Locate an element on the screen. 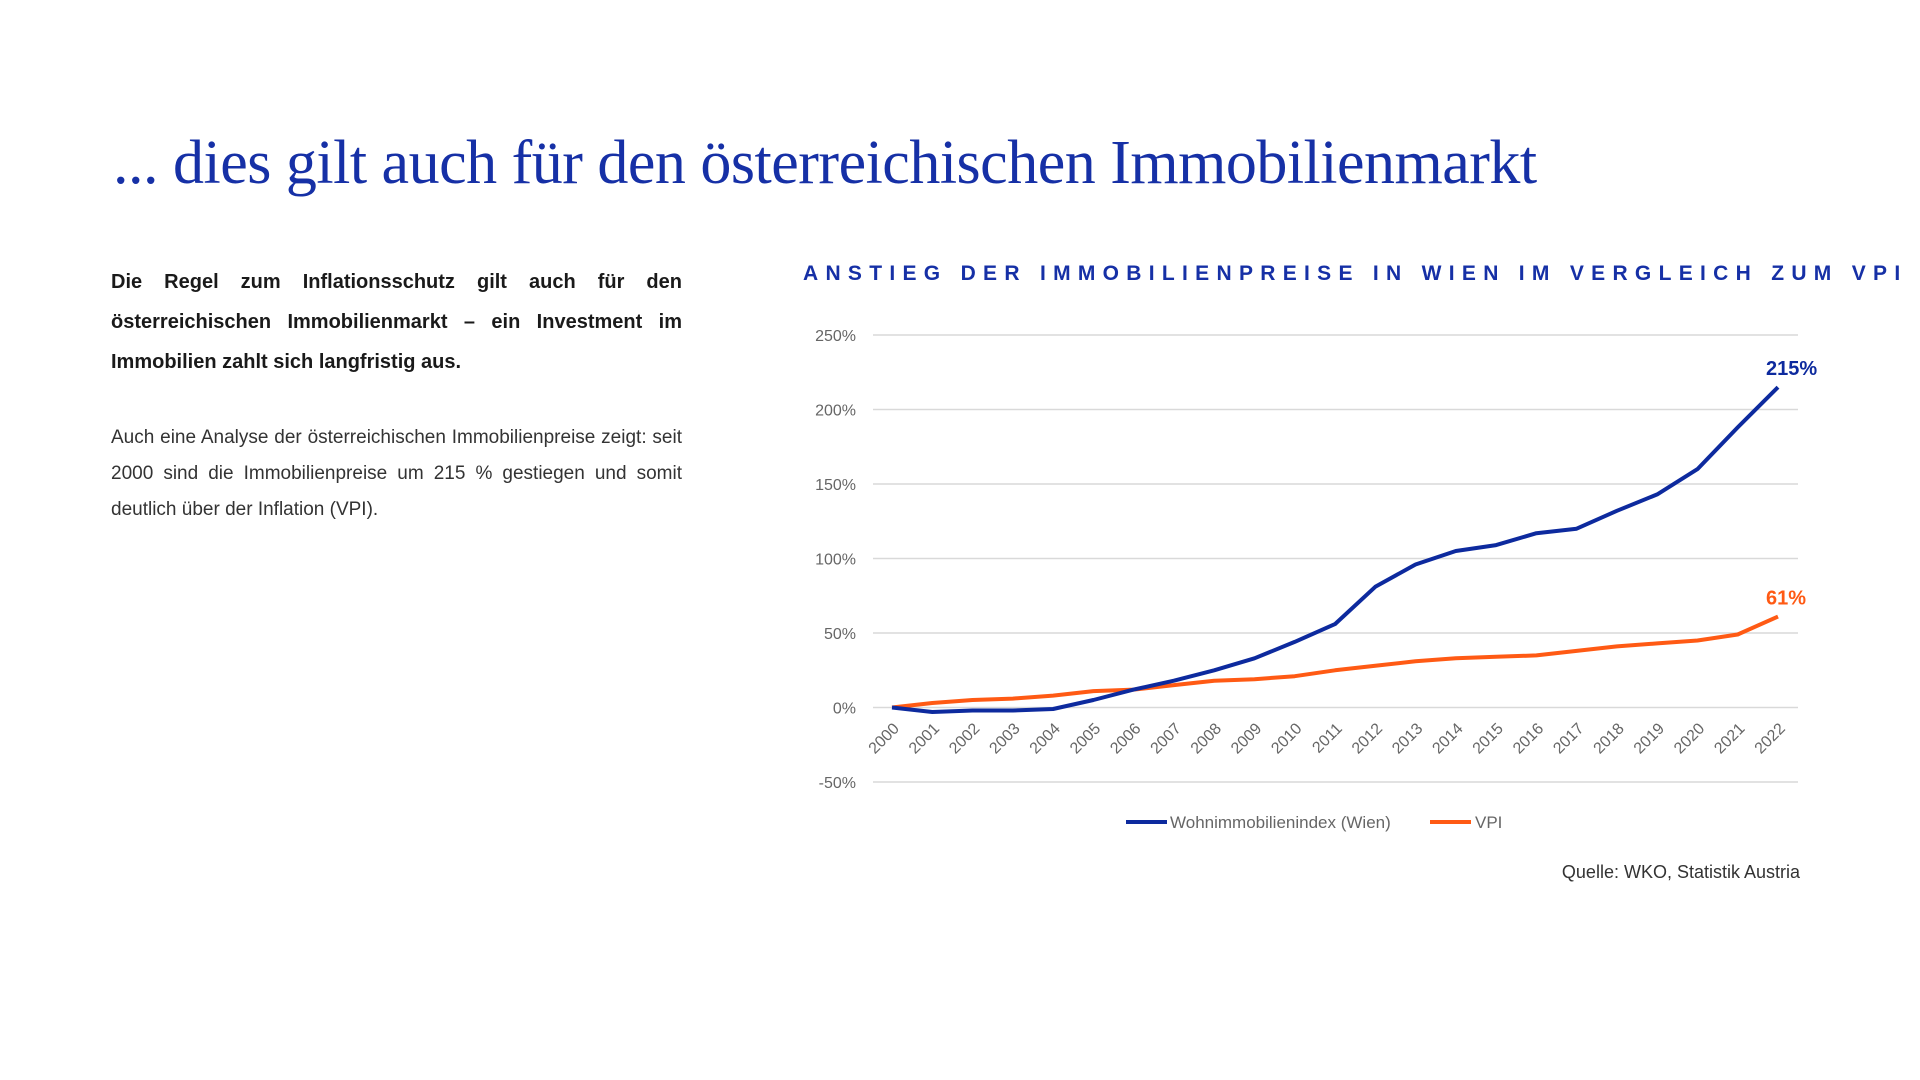  x-tick-label: 2002 is located at coordinates (964, 738).